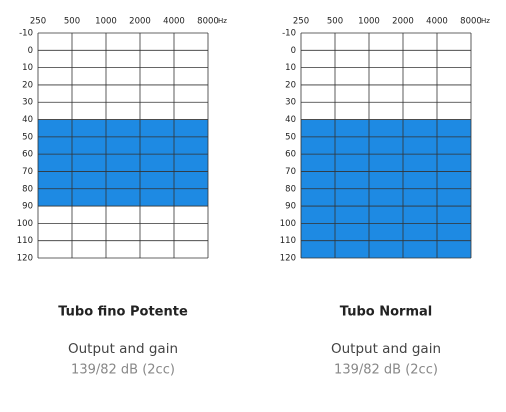 Image resolution: width=506 pixels, height=412 pixels. I want to click on chart-title: Tubo fino Potente, so click(123, 312).